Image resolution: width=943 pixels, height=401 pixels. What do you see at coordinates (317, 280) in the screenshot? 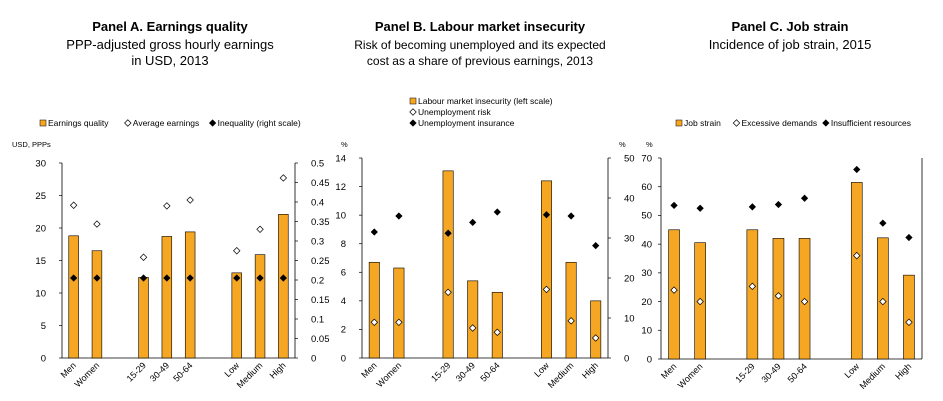
I see `y2-tick-label: 0.2` at bounding box center [317, 280].